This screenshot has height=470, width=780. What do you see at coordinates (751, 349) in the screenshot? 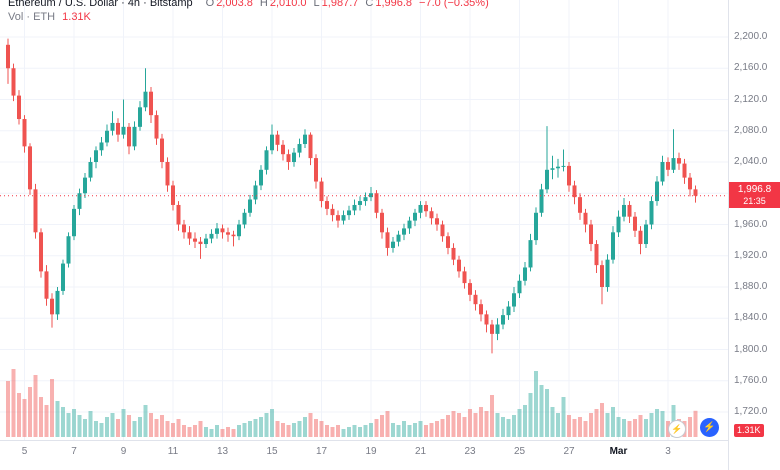
I see `price-axis-label: 1,800.0` at bounding box center [751, 349].